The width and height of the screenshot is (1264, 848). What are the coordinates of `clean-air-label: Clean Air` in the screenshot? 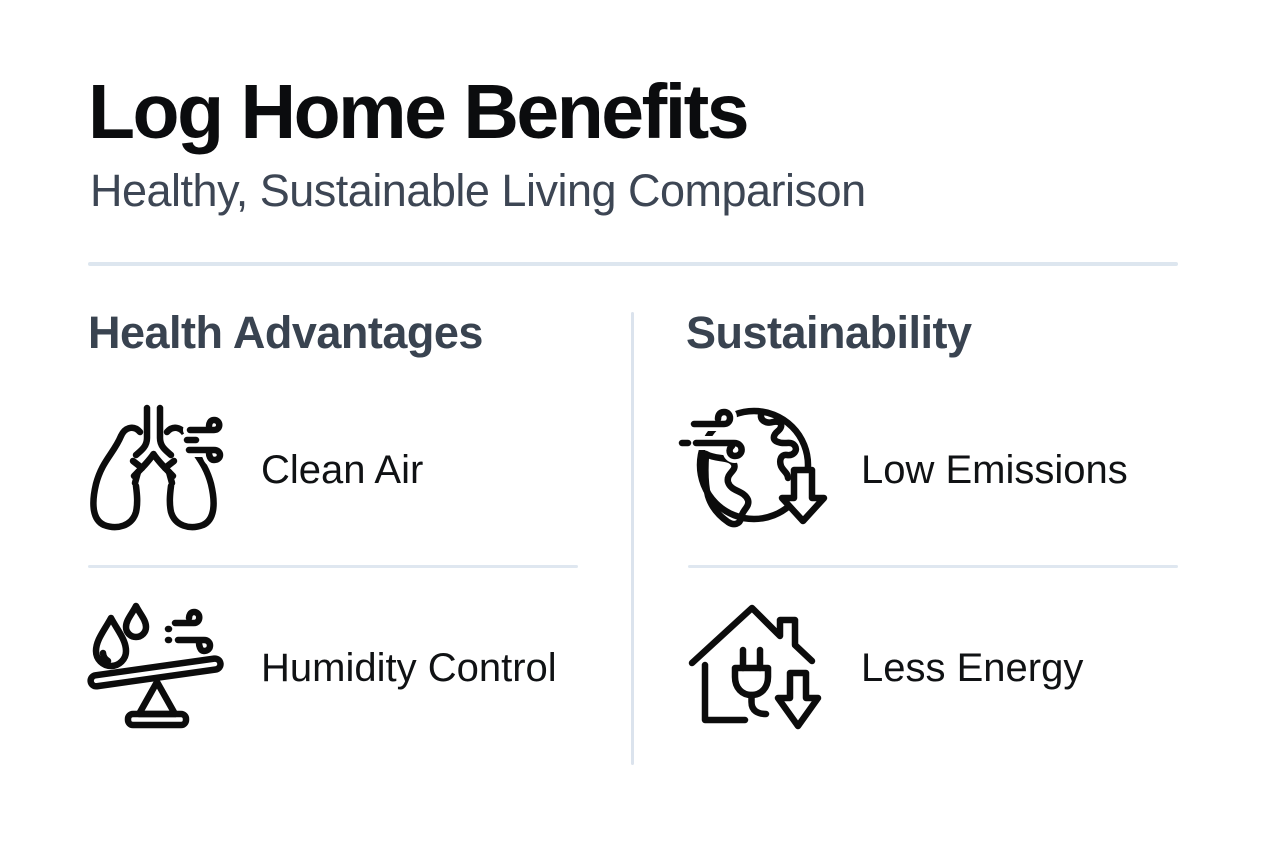 It's located at (342, 470).